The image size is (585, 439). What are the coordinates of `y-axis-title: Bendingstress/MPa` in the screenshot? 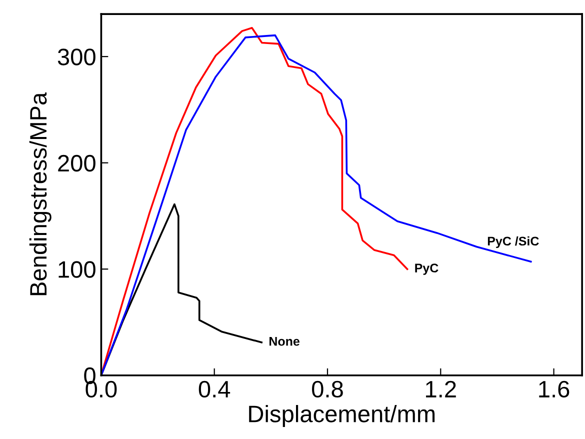 It's located at (40, 194).